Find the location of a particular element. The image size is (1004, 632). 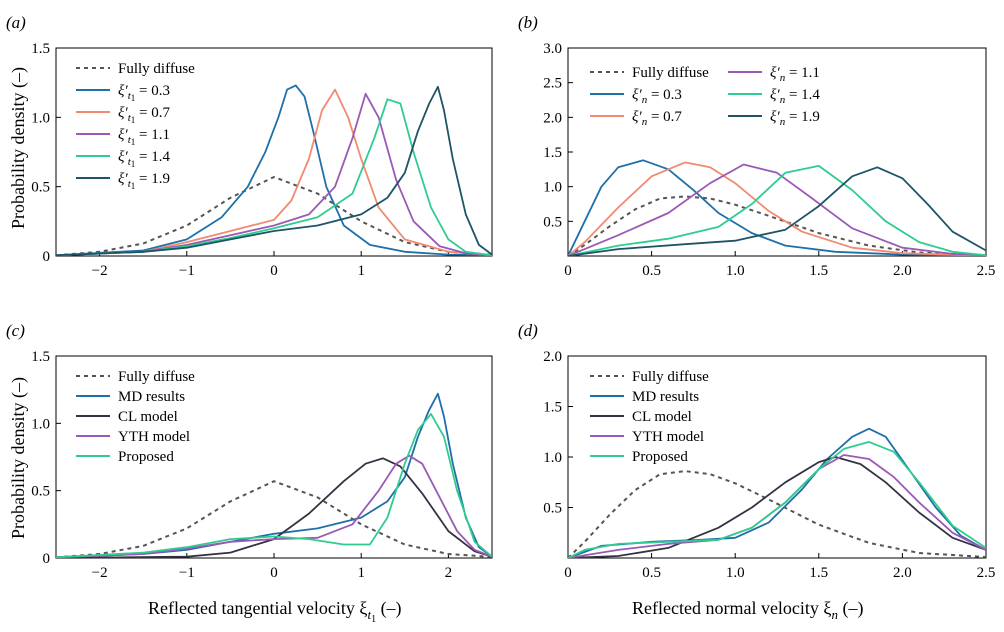

panel-letter: (d) is located at coordinates (528, 330).